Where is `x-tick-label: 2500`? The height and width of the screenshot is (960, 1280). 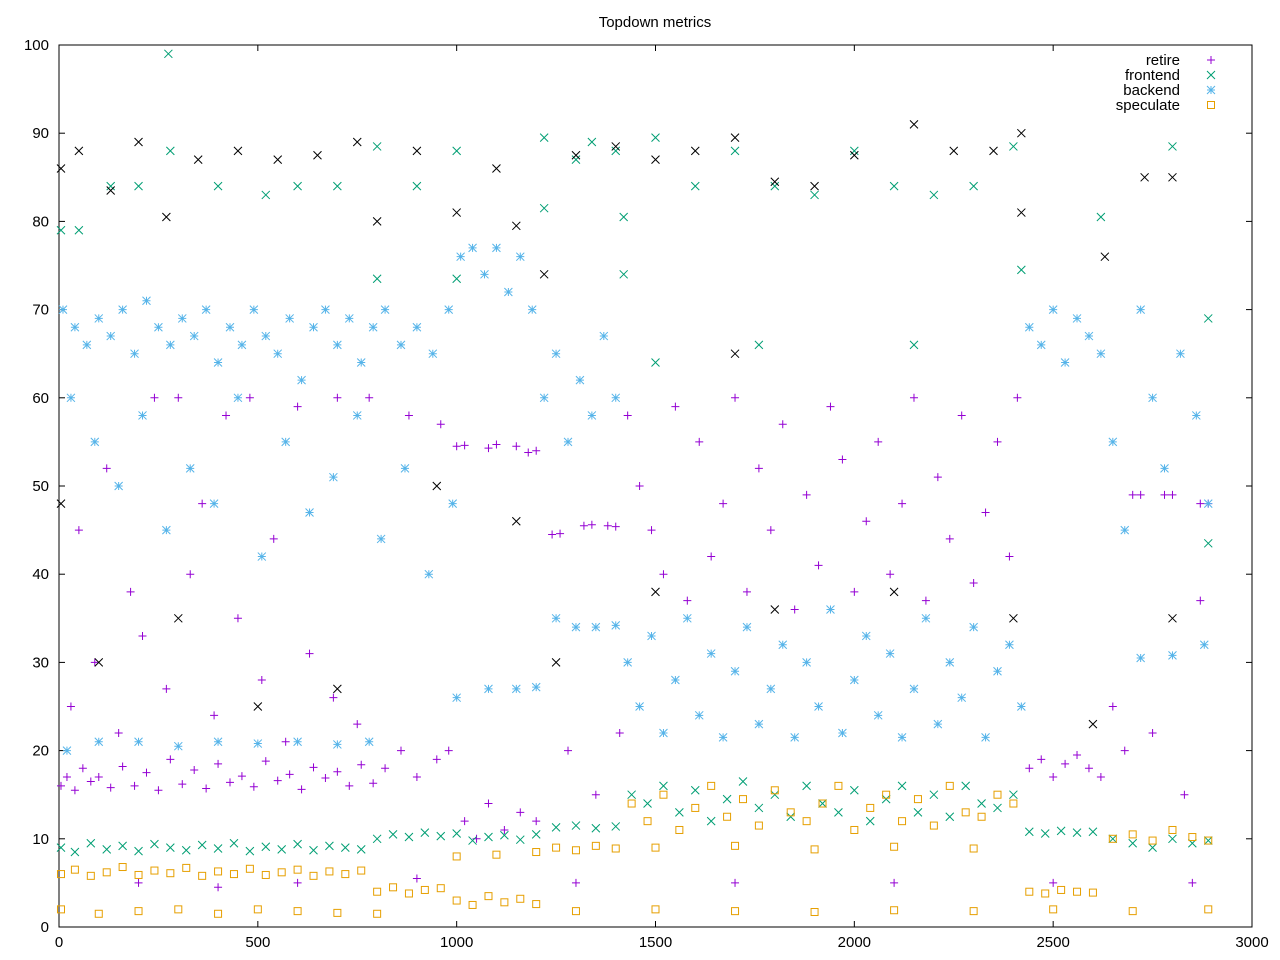
x-tick-label: 2500 is located at coordinates (1052, 942).